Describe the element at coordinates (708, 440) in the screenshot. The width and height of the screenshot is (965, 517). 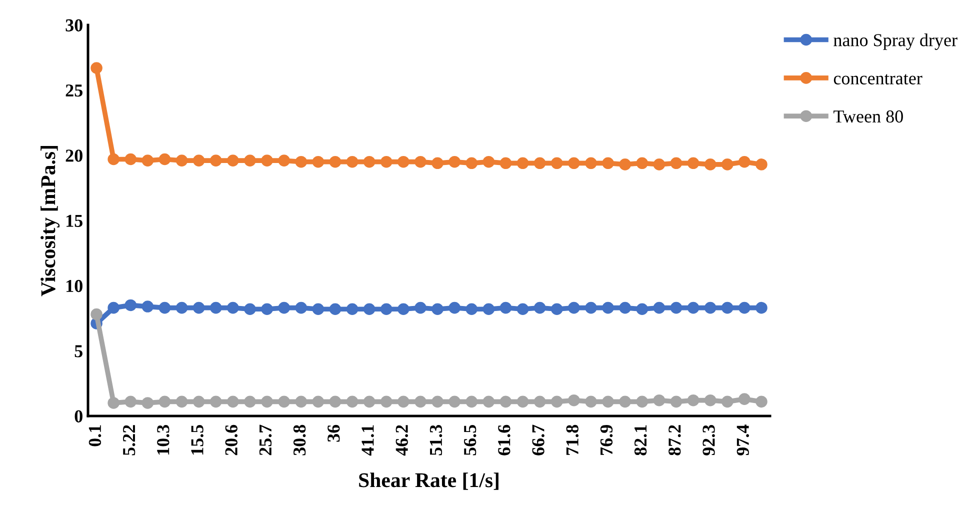
I see `x-tick-label: 92.3` at that location.